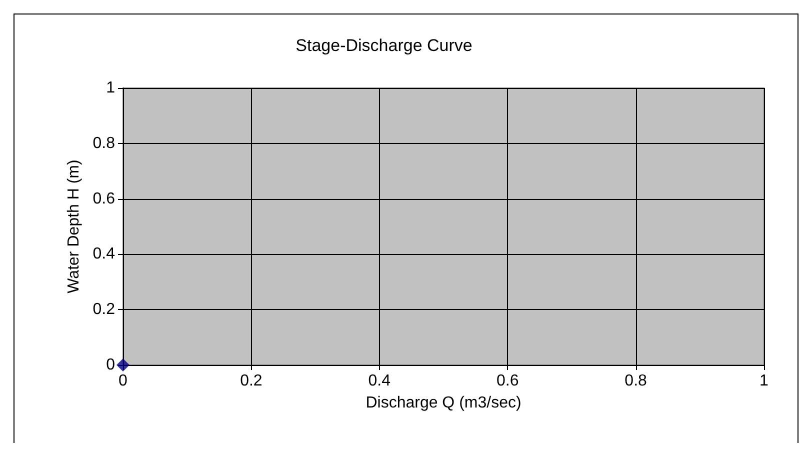  I want to click on x-tick-label: 0, so click(123, 381).